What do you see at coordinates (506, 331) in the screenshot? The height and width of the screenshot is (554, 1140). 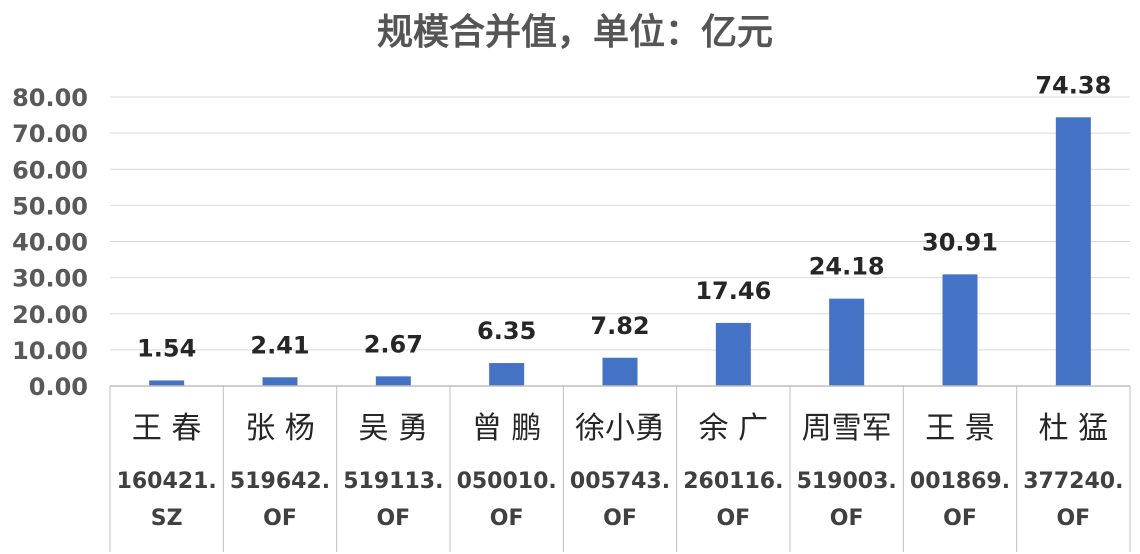 I see `data-label: 6.35` at bounding box center [506, 331].